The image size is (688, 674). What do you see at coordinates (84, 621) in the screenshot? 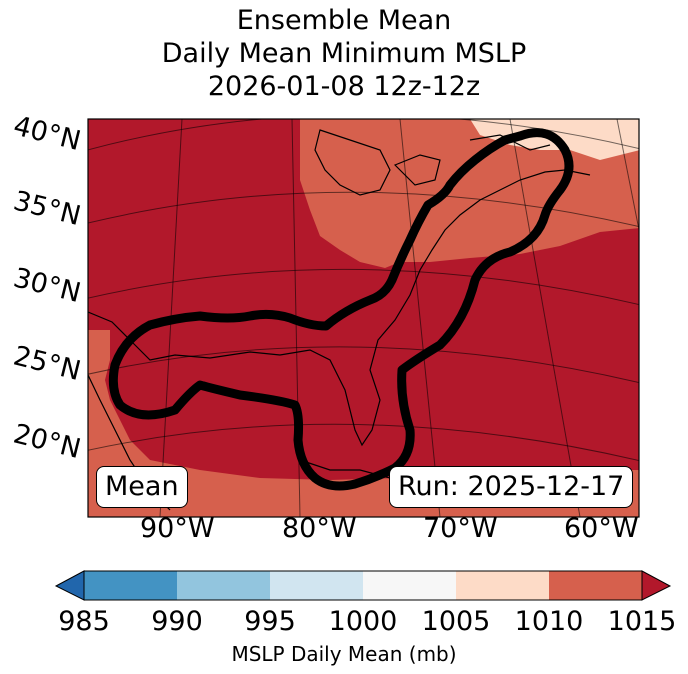
I see `cb-tick-985: 985` at bounding box center [84, 621].